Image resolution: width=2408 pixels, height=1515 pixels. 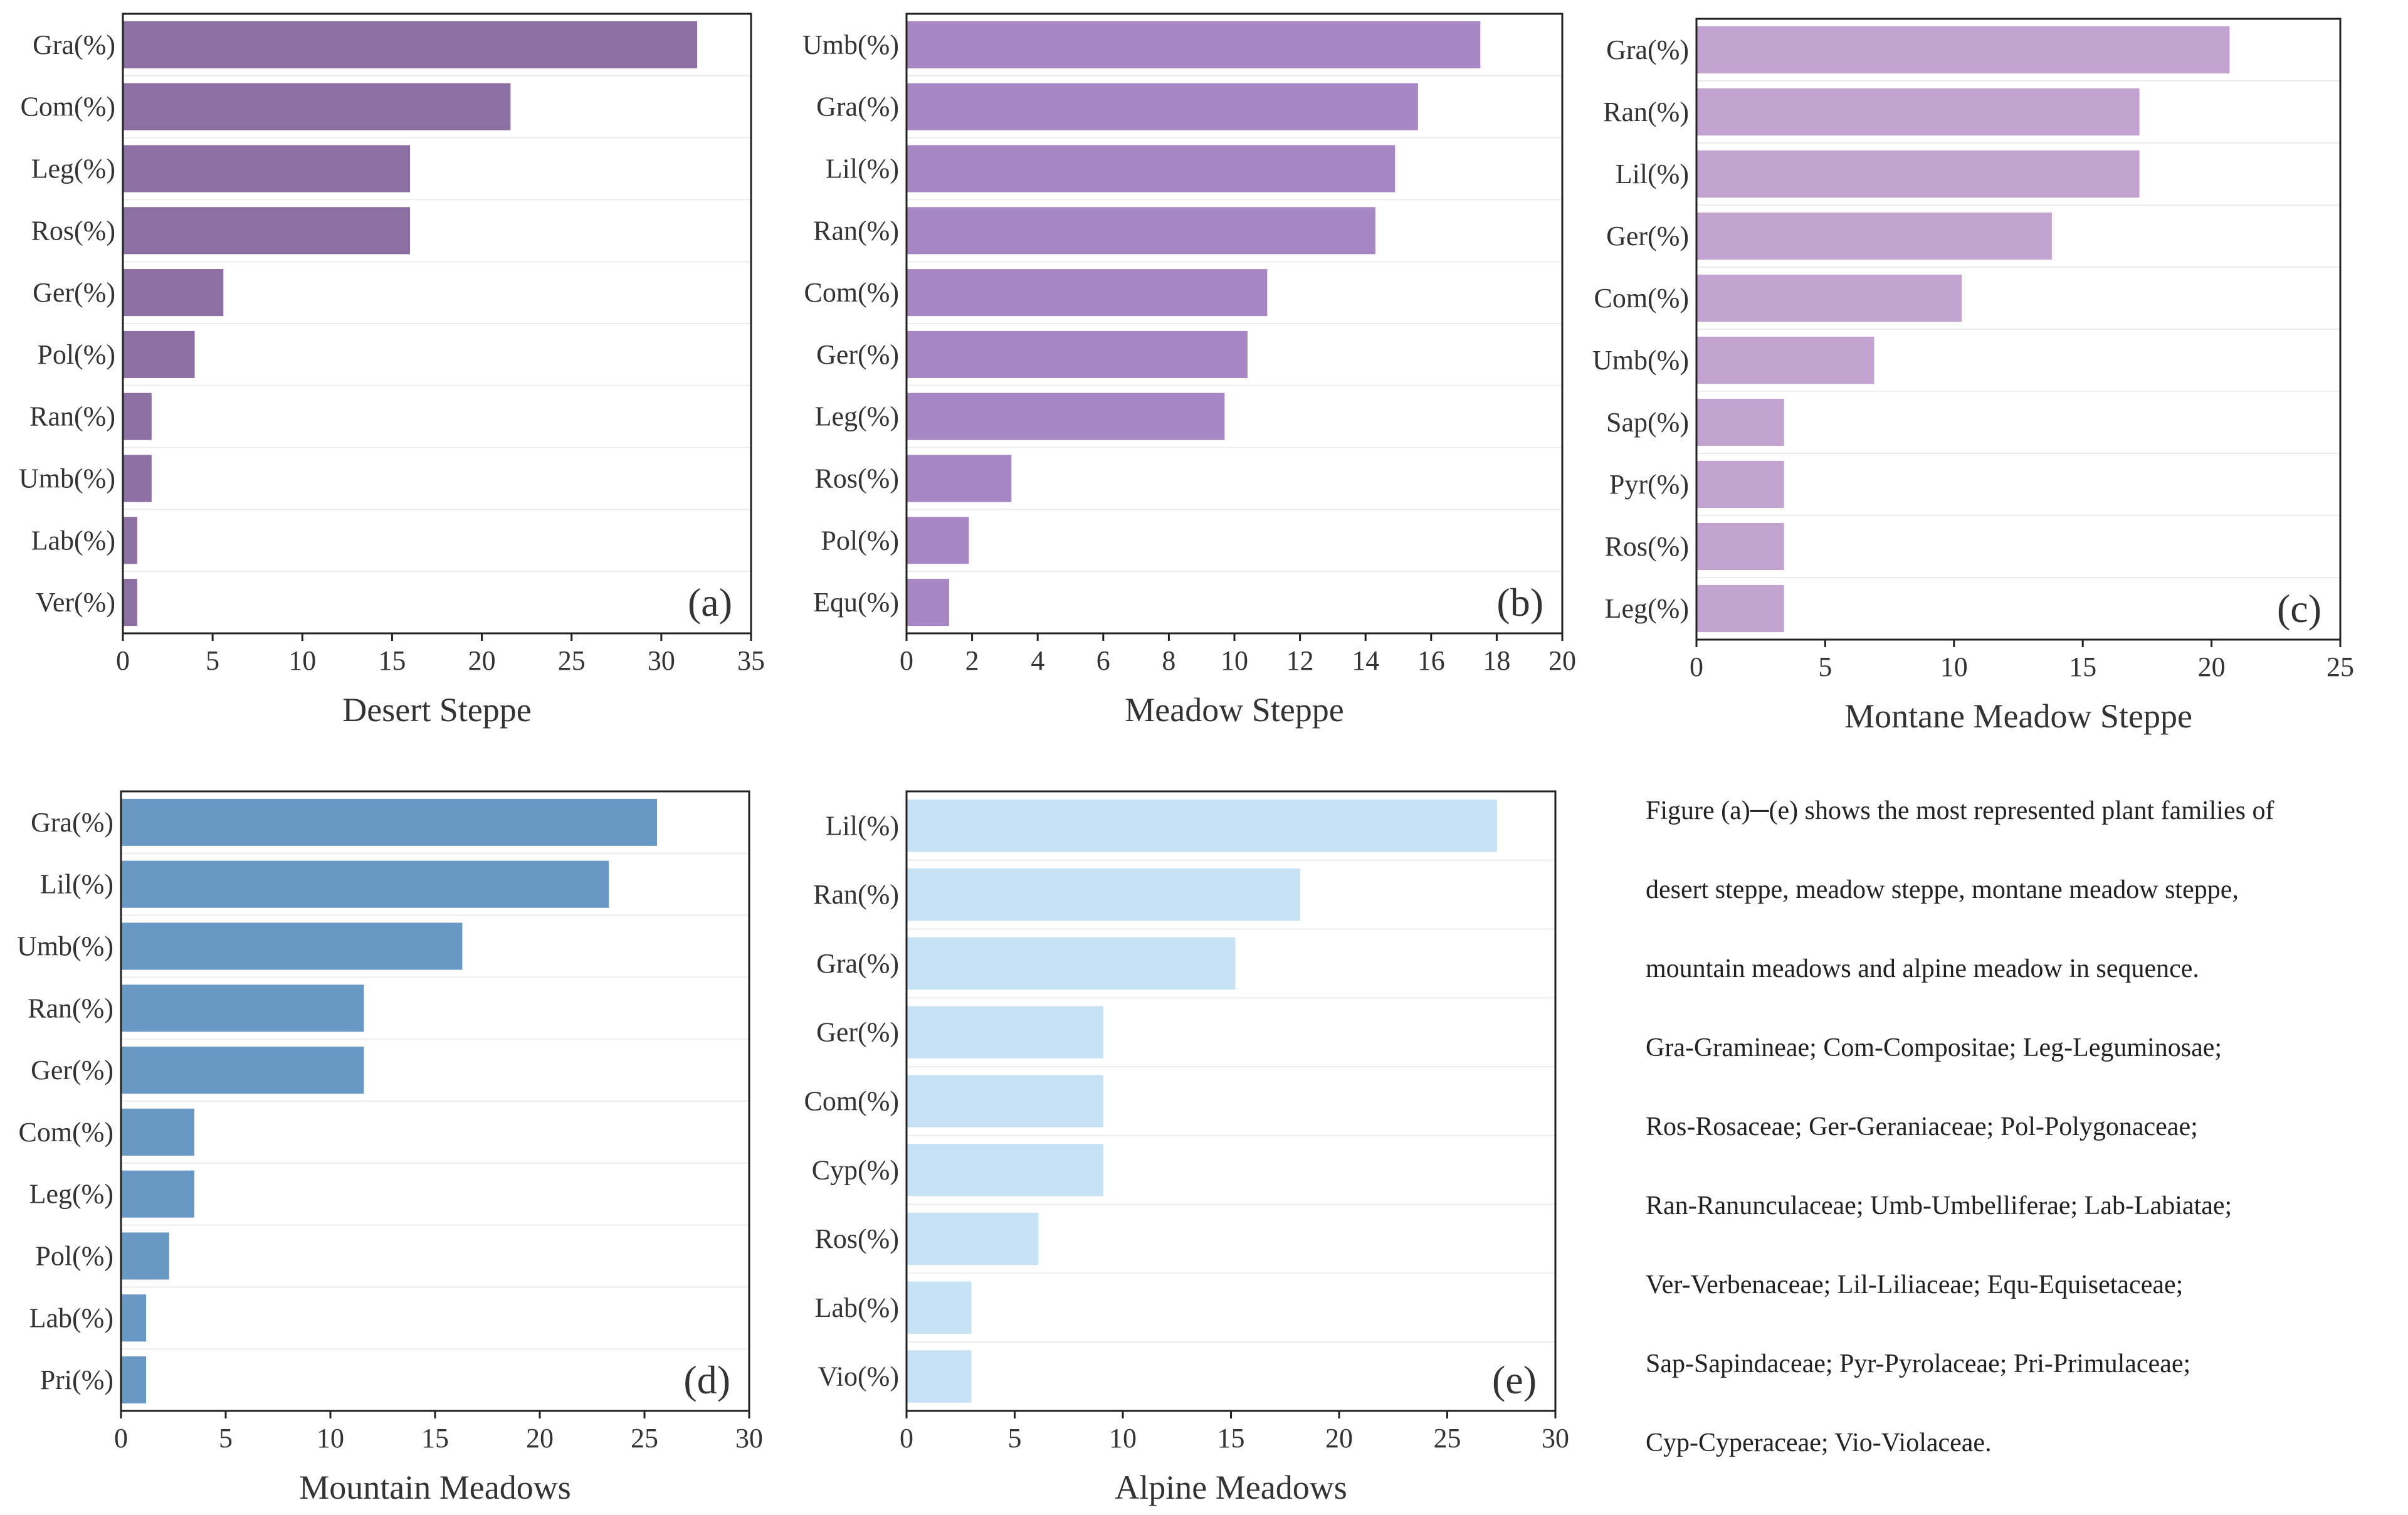 What do you see at coordinates (1103, 660) in the screenshot?
I see `x-tick-label: 6` at bounding box center [1103, 660].